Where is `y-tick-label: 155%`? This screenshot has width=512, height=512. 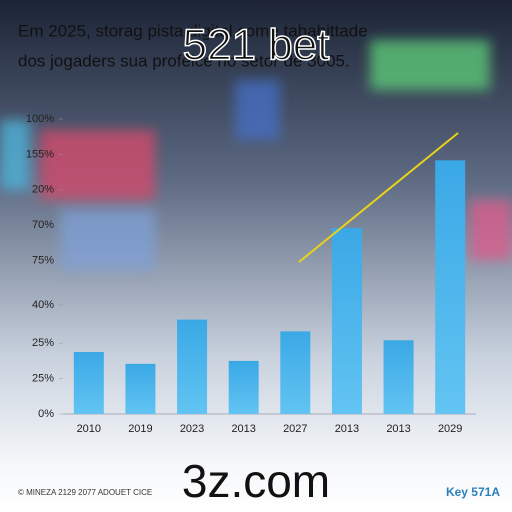 y-tick-label: 155% is located at coordinates (40, 154).